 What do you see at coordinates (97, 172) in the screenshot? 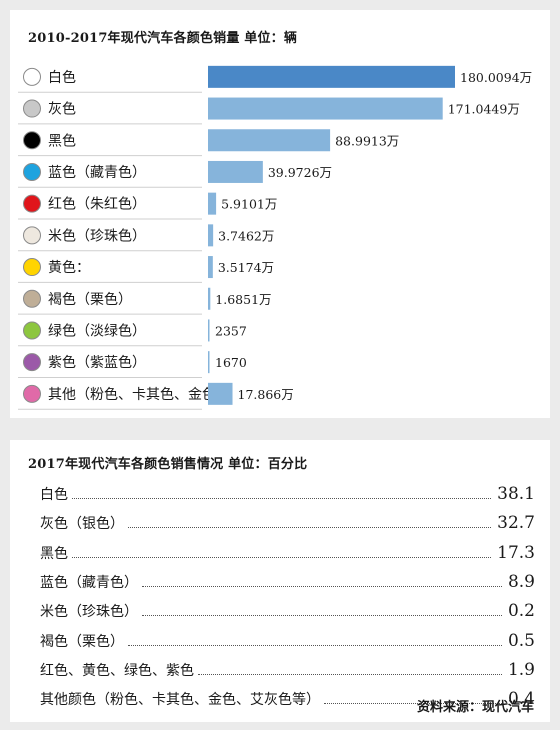
I see `category-label: 蓝色（藏青色）` at bounding box center [97, 172].